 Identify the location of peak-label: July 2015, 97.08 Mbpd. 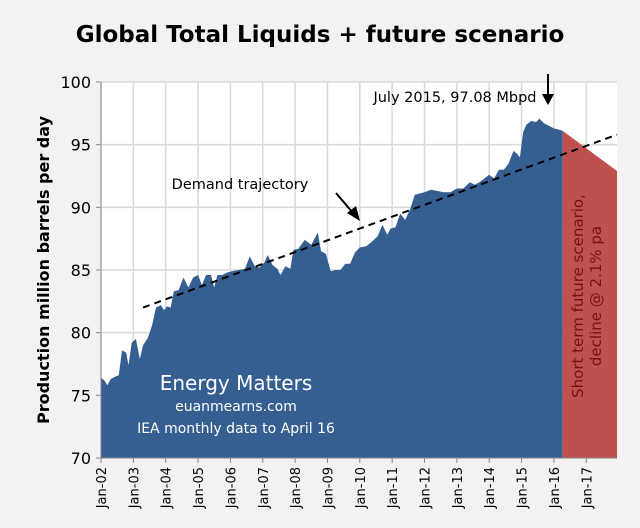
(454, 98).